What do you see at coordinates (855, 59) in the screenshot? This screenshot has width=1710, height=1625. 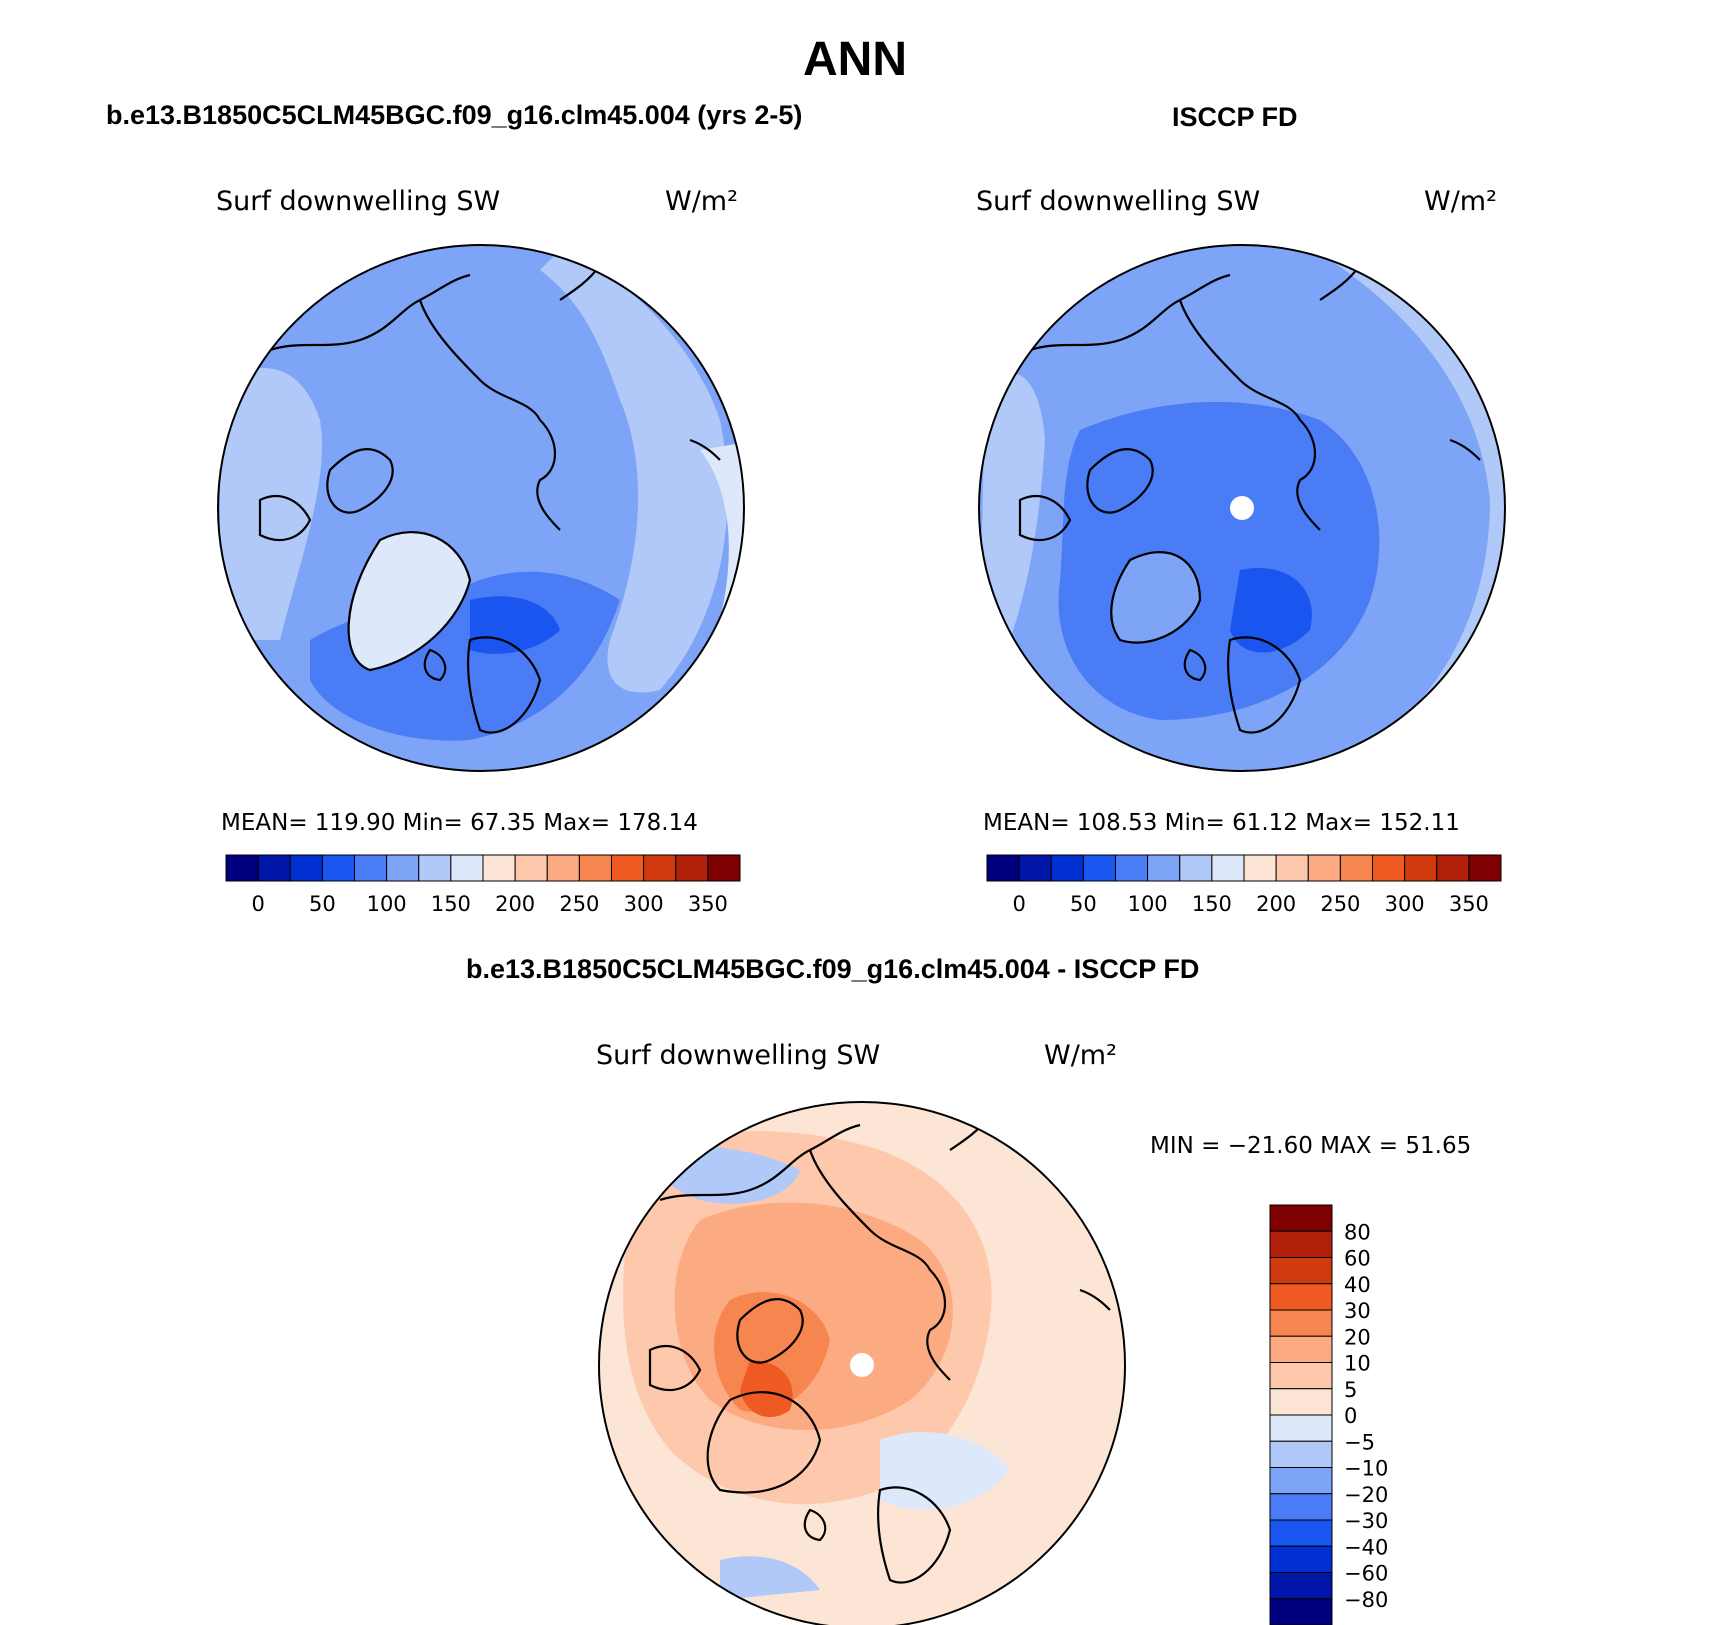 I see `figure-title: ANN` at bounding box center [855, 59].